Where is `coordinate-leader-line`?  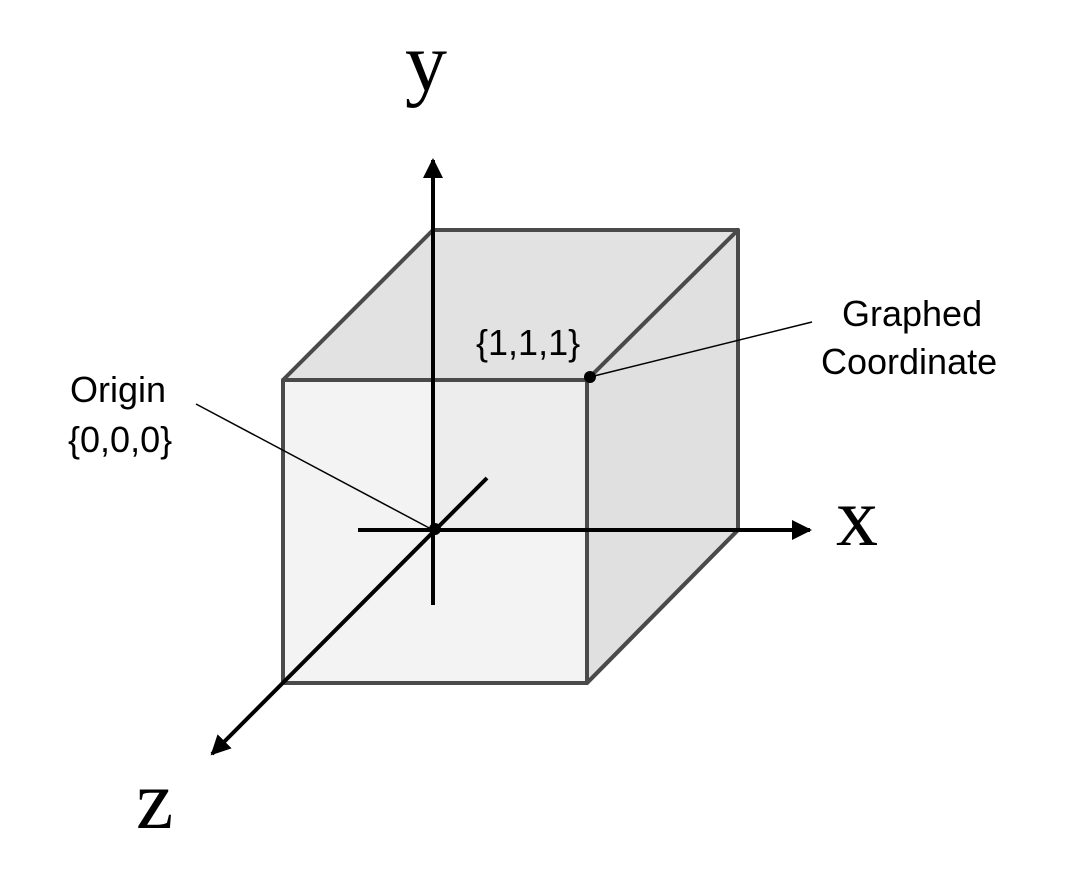
coordinate-leader-line is located at coordinates (701, 349).